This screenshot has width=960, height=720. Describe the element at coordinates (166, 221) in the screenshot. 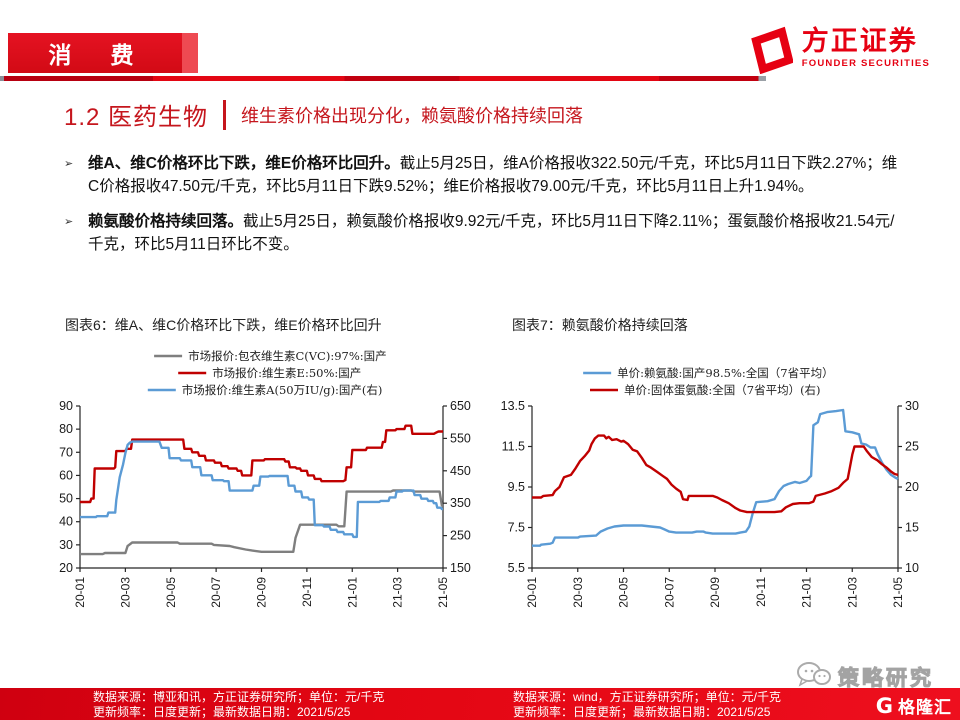

I see `bullet-lead: 赖氨酸价格持续回落。` at that location.